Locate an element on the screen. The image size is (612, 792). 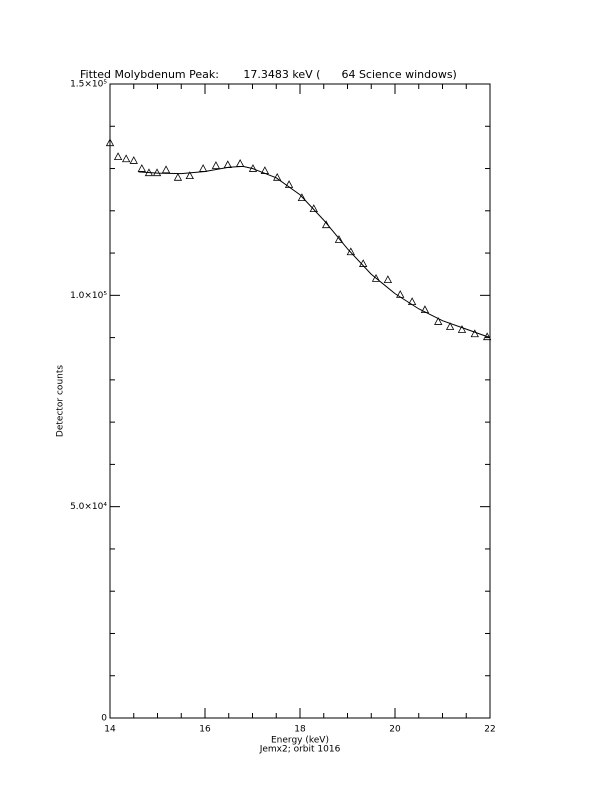
x-axis-label: Energy (keV) is located at coordinates (300, 741).